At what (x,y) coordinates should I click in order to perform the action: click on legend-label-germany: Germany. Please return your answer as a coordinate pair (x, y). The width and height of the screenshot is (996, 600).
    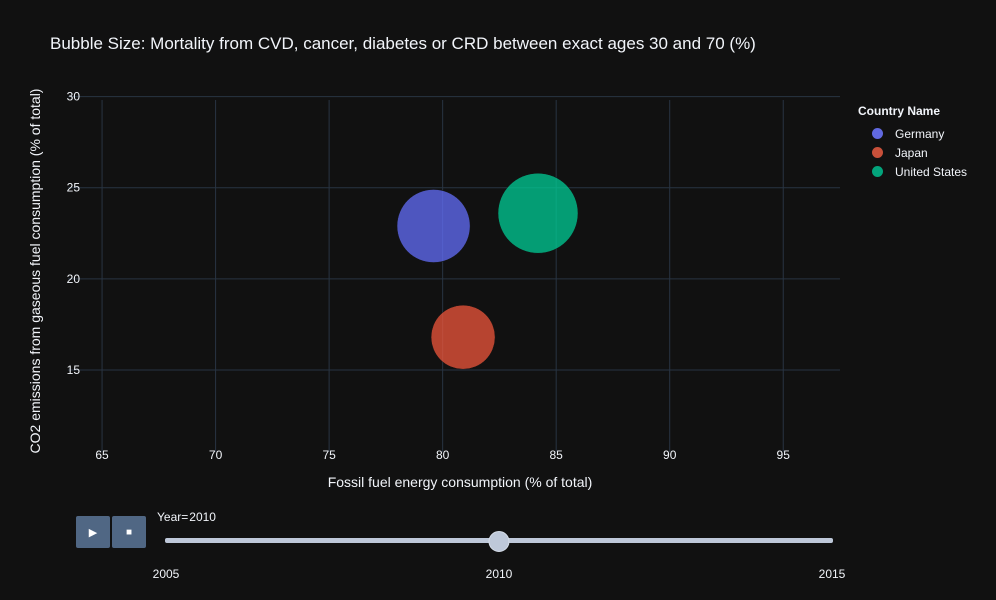
    Looking at the image, I should click on (920, 133).